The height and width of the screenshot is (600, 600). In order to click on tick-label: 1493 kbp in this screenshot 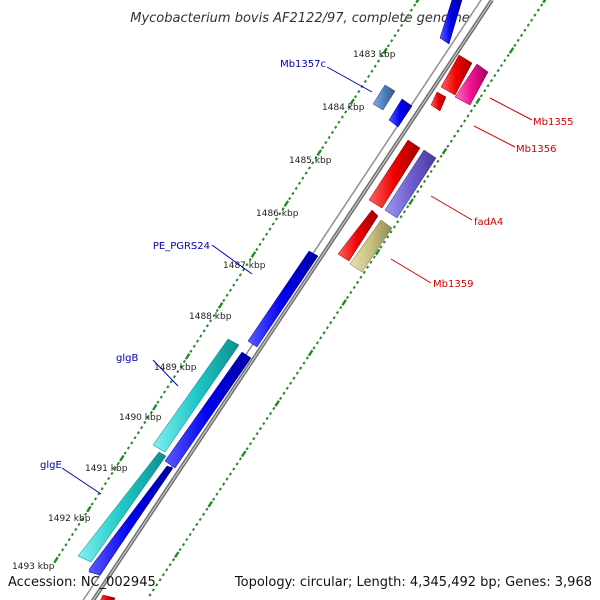, I will do `click(33, 567)`.